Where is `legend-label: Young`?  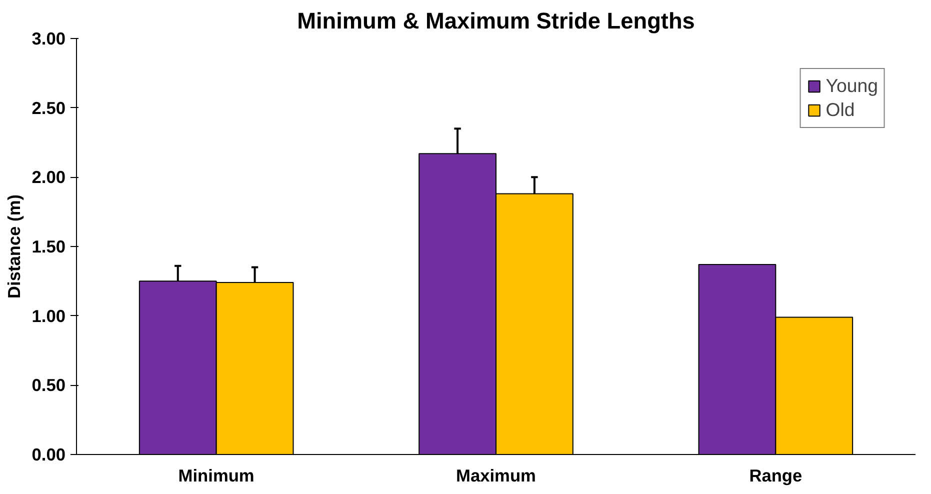
legend-label: Young is located at coordinates (852, 86).